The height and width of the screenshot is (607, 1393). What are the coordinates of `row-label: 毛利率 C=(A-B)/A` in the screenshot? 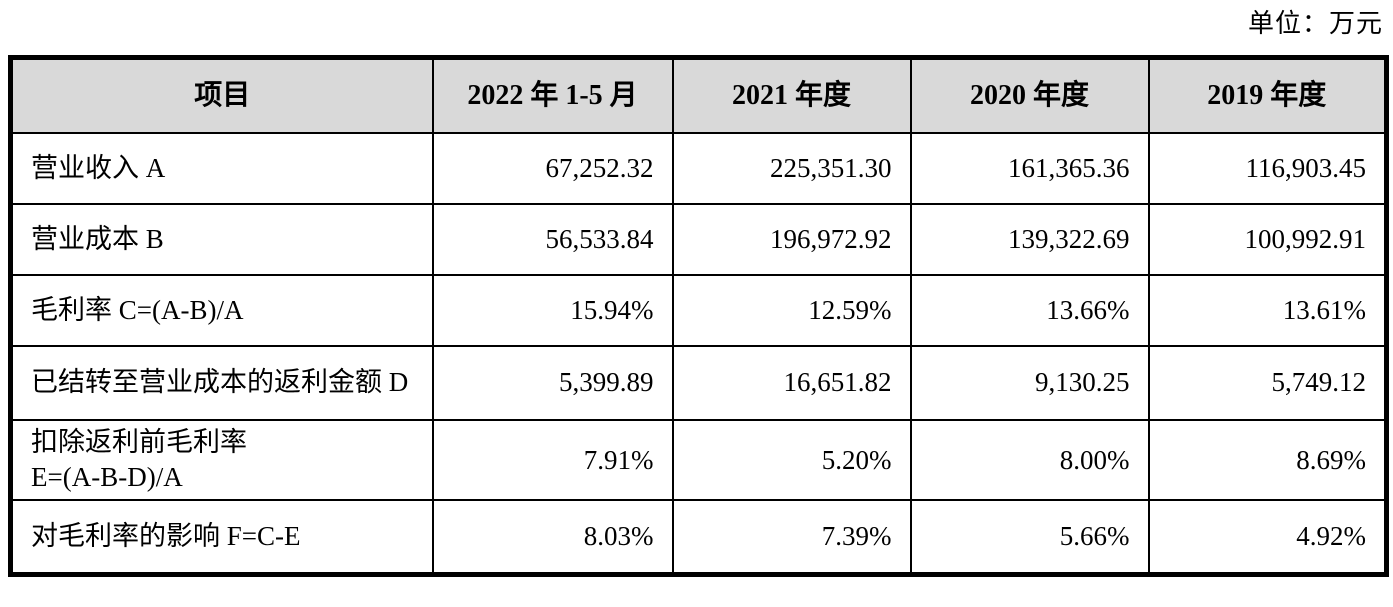 It's located at (221, 310).